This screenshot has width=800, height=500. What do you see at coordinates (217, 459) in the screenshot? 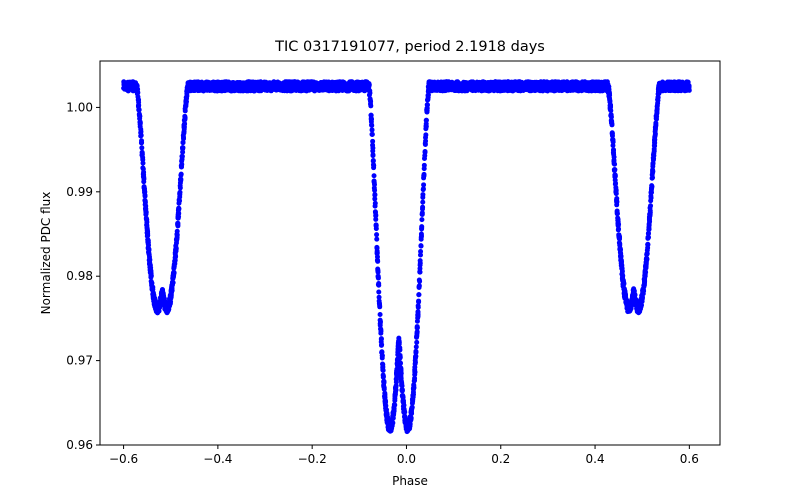
I see `x-tick-label: −0.4` at bounding box center [217, 459].